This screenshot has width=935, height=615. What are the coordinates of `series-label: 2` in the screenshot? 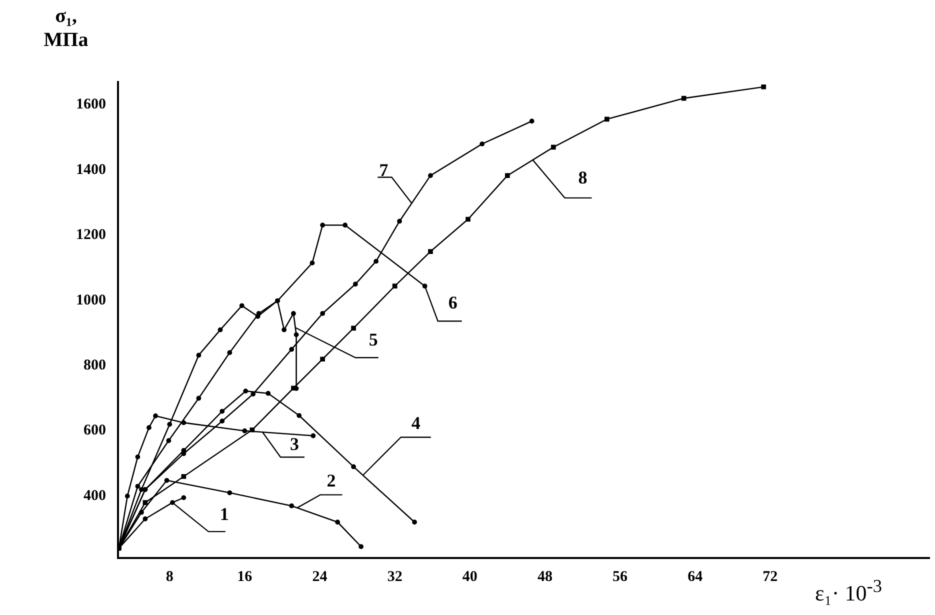 It's located at (331, 480).